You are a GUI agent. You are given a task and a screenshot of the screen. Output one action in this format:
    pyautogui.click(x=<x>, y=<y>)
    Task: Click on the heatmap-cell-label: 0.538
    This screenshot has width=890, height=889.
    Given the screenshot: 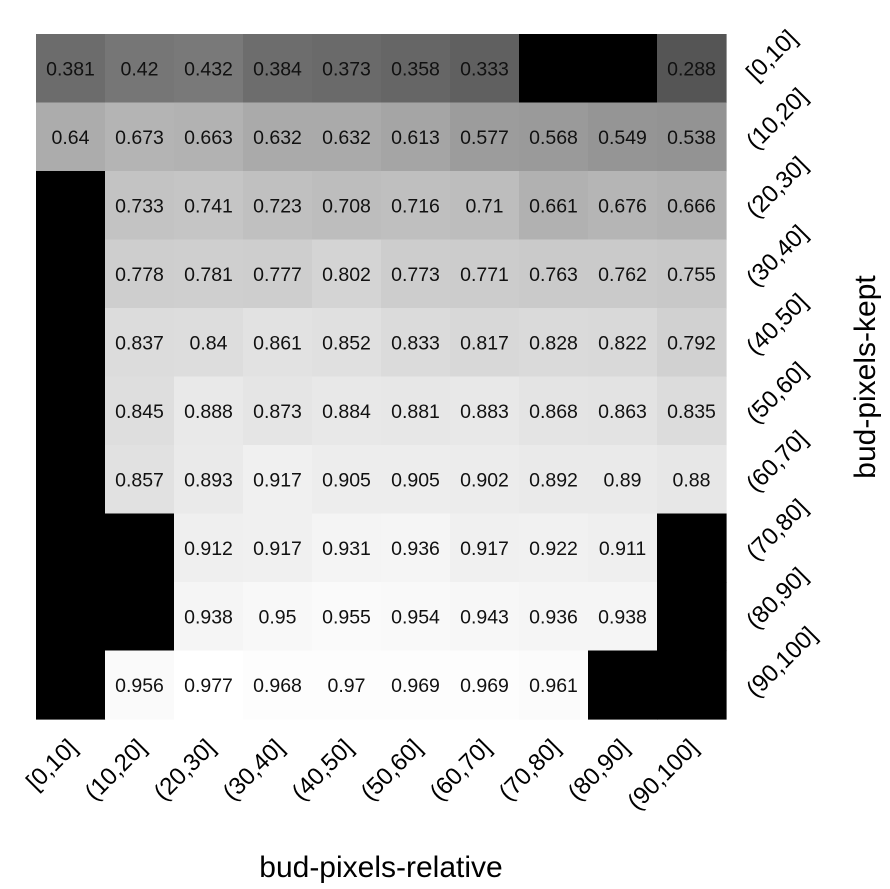 What is the action you would take?
    pyautogui.click(x=691, y=138)
    